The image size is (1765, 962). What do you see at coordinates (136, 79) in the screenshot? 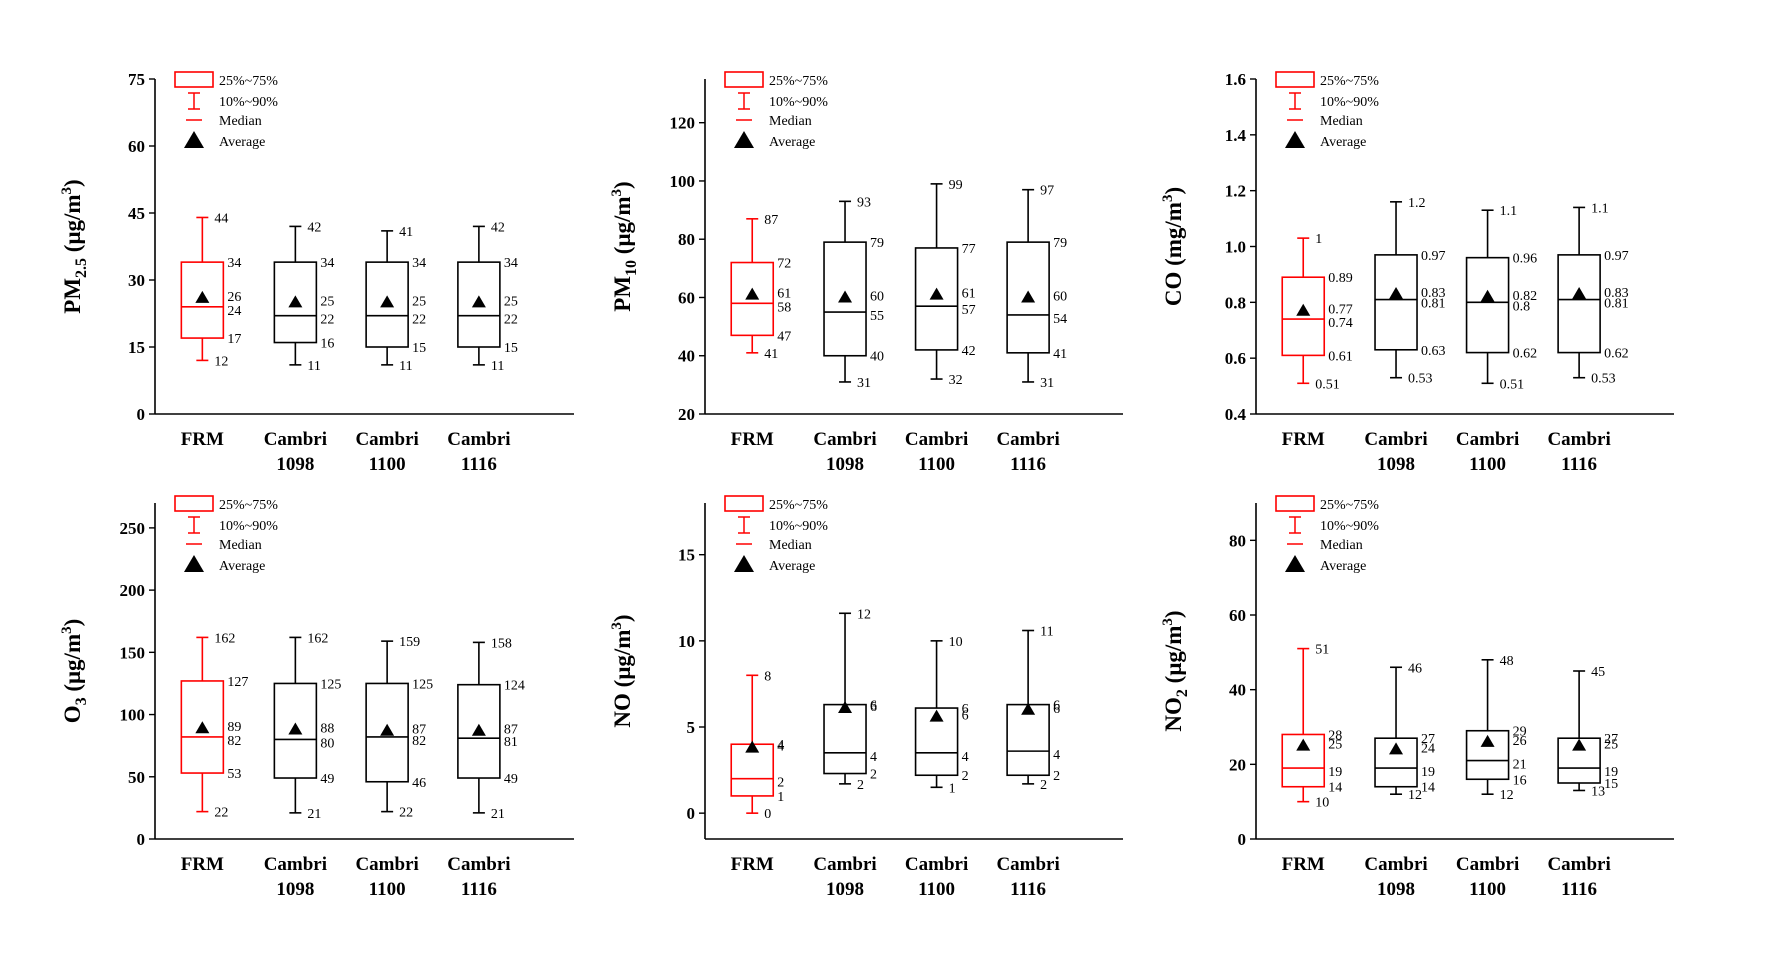
I see `y-tick-label: 75` at bounding box center [136, 79].